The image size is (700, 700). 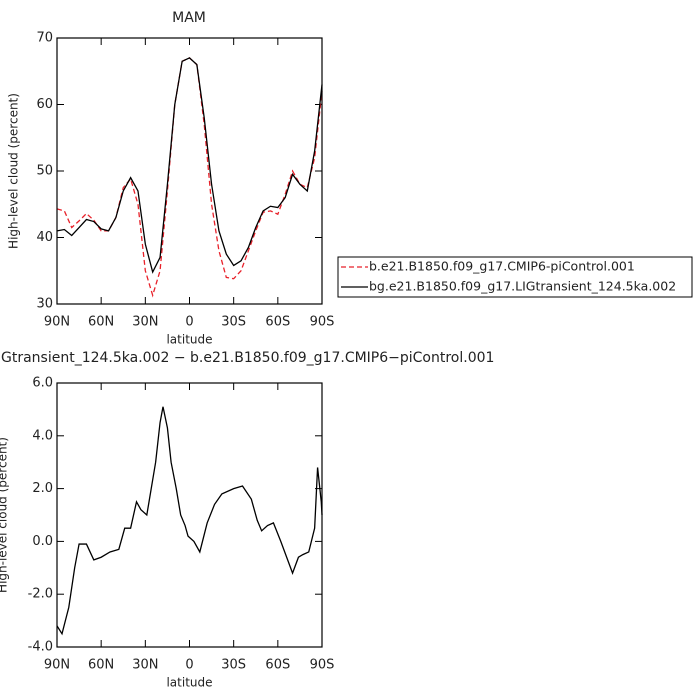 What do you see at coordinates (42, 383) in the screenshot?
I see `y-tick-label: 6.0` at bounding box center [42, 383].